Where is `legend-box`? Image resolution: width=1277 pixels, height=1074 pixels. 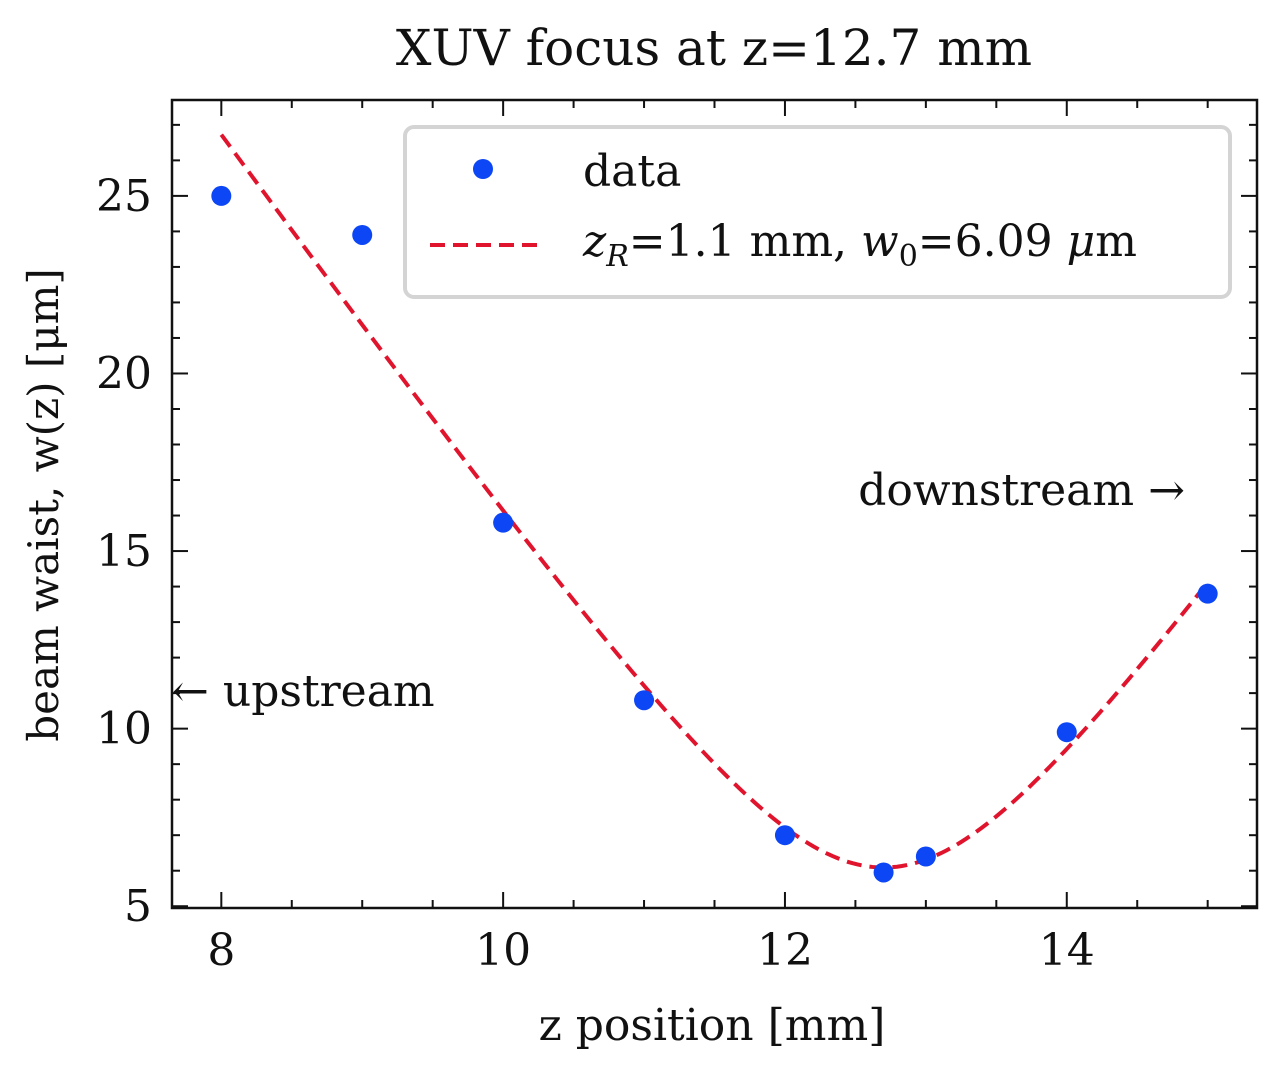 legend-box is located at coordinates (817, 212).